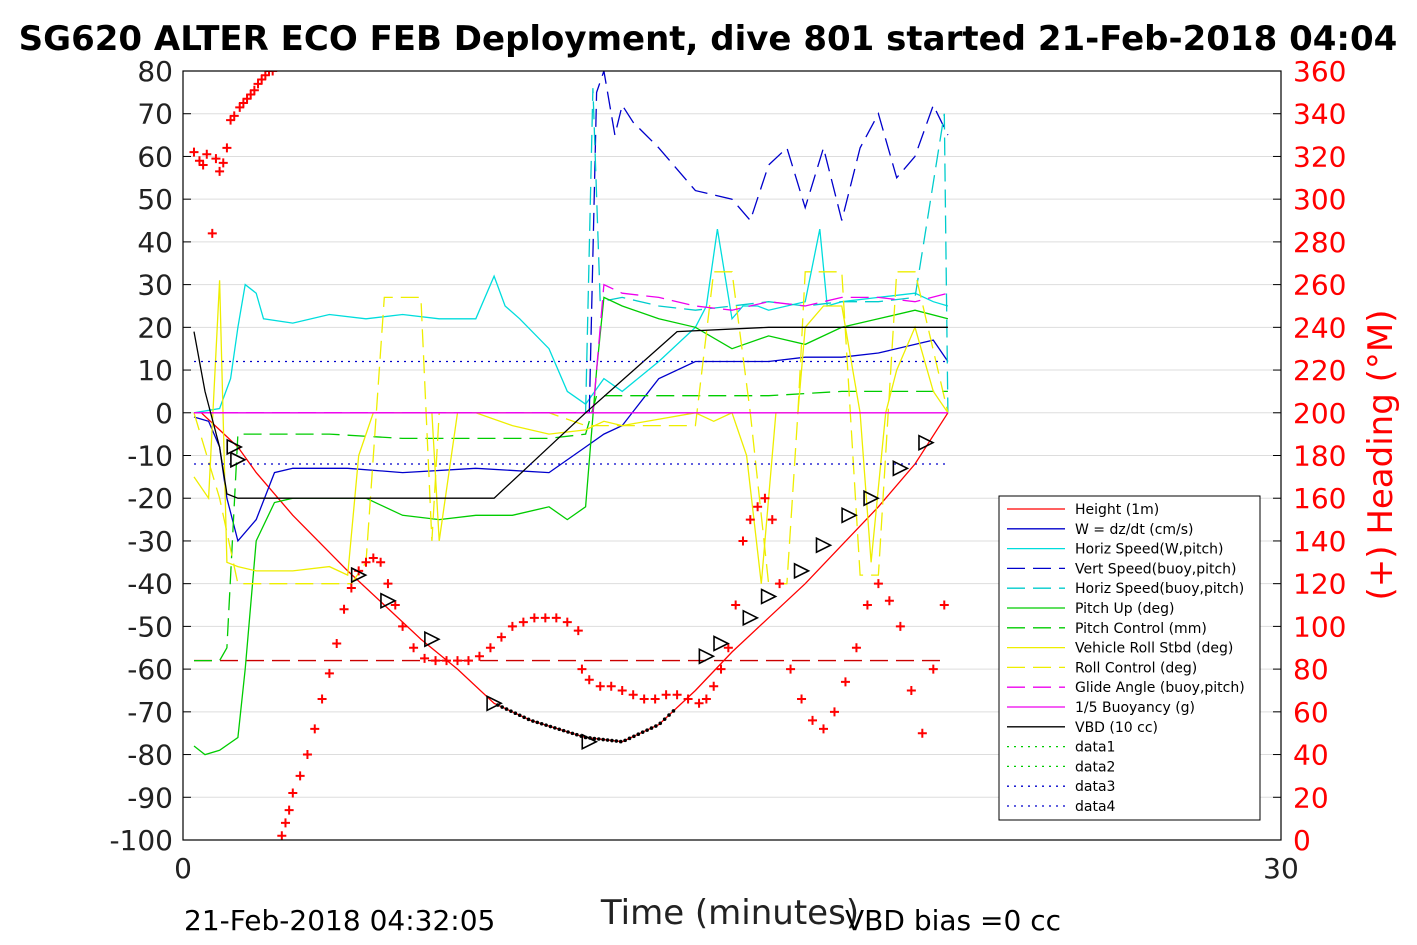 The image size is (1417, 945). Describe the element at coordinates (1124, 609) in the screenshot. I see `legend-label: Pitch Up (deg)` at that location.